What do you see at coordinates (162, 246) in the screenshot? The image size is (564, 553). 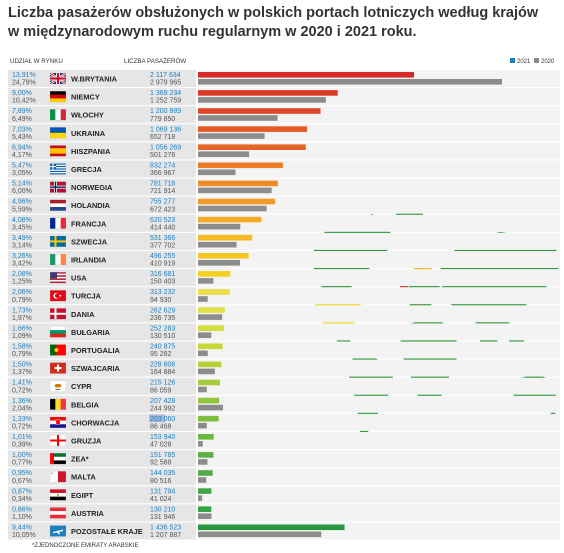 I see `passengers-2020: 377 702` at bounding box center [162, 246].